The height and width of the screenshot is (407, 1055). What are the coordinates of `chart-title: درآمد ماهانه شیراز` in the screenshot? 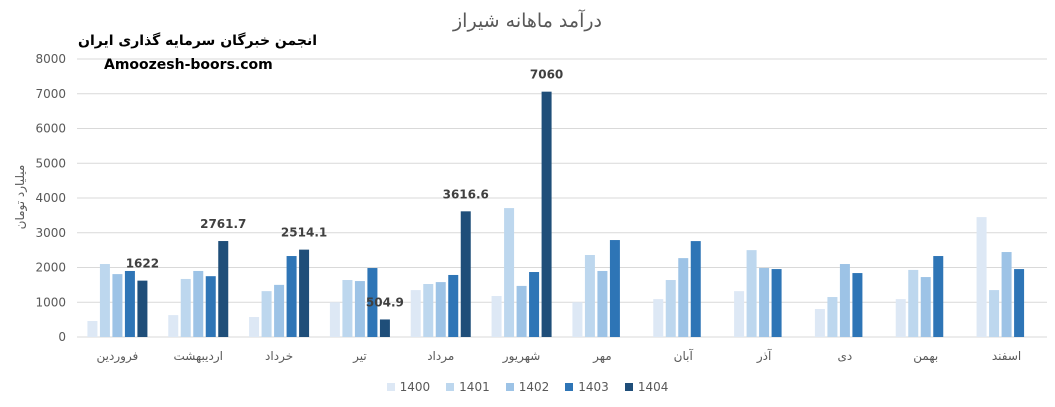 It's located at (527, 21).